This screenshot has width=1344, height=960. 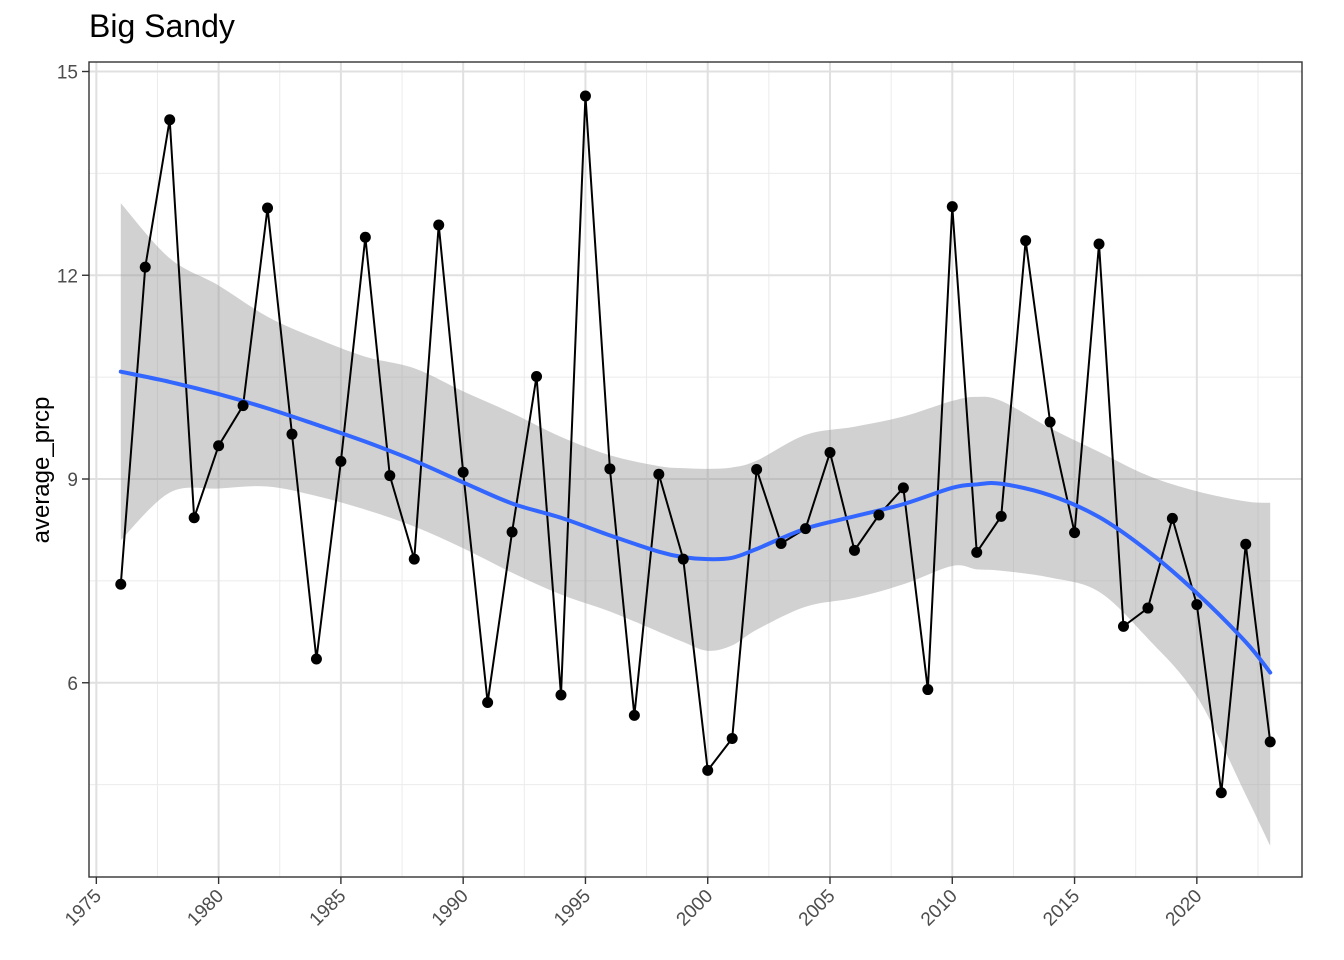 I want to click on chart-title: Big Sandy, so click(x=162, y=26).